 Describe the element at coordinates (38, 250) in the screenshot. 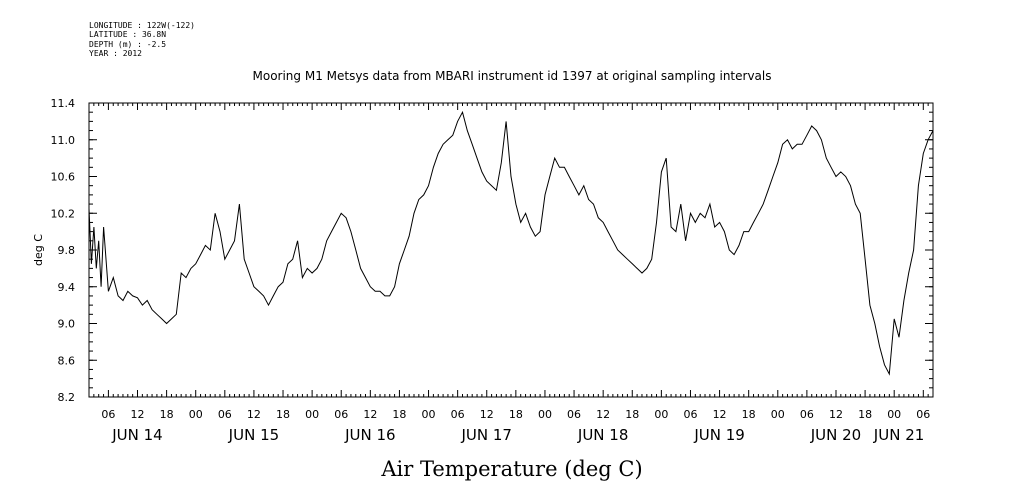

I see `y-axis-title: deg C` at that location.